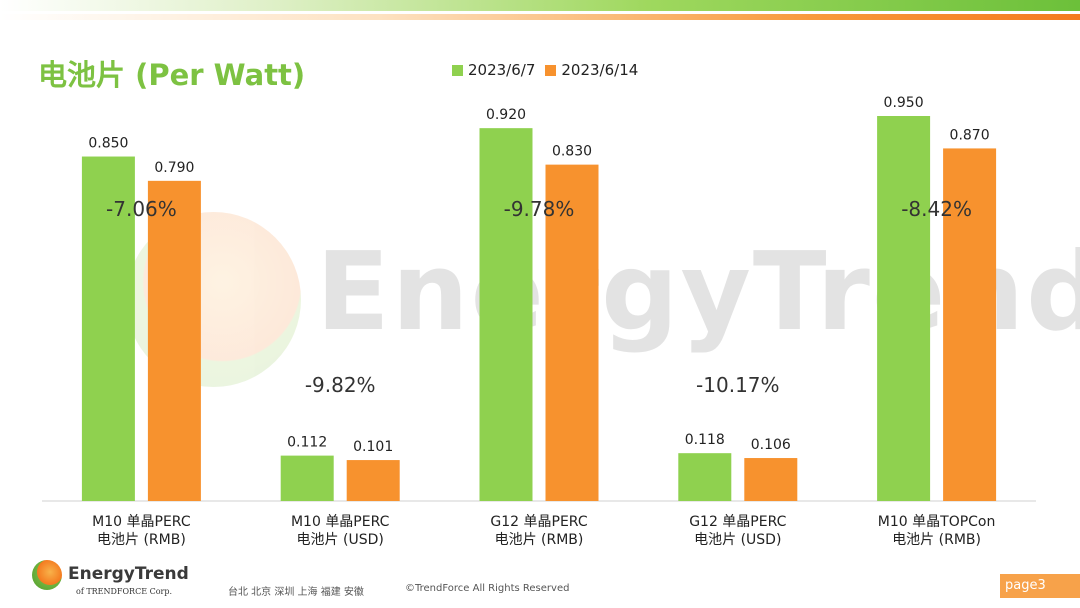  What do you see at coordinates (572, 152) in the screenshot?
I see `data-label-2-3: 0.830` at bounding box center [572, 152].